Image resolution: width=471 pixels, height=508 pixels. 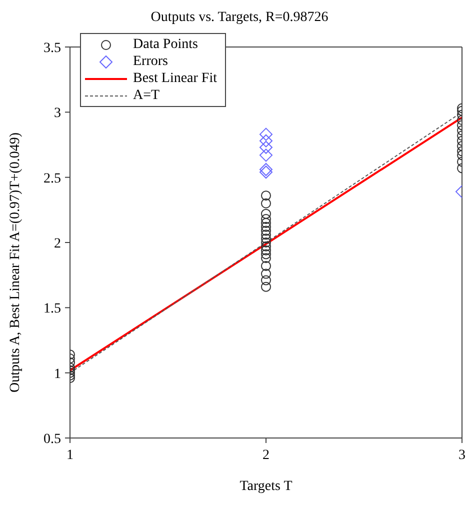 I want to click on y-tick-label: 1, so click(x=57, y=374).